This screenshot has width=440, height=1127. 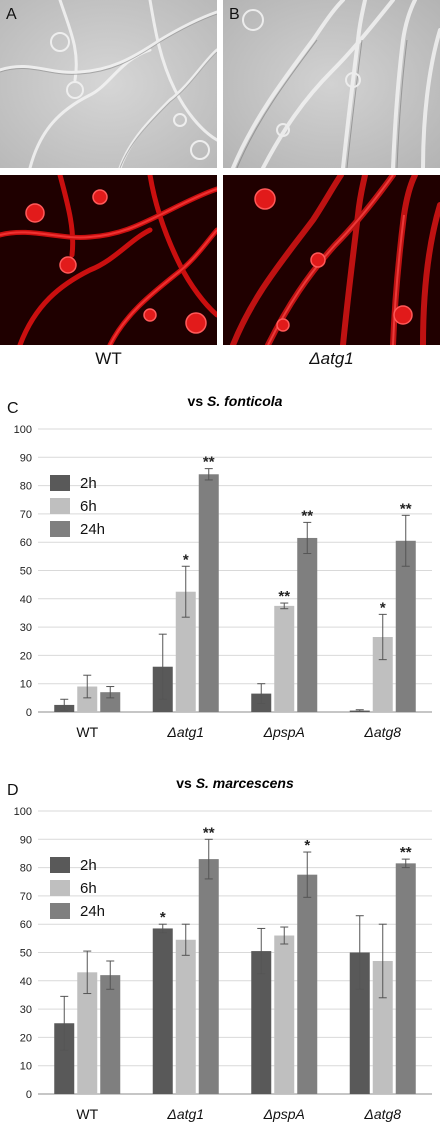 What do you see at coordinates (234, 14) in the screenshot?
I see `panel-b-label: B` at bounding box center [234, 14].